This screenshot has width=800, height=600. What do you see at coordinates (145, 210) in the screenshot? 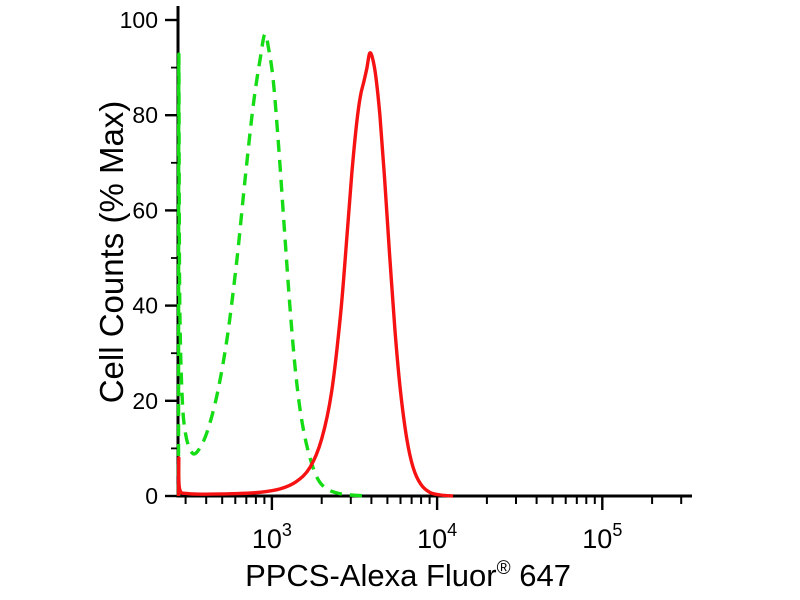
I see `y-tick-label: 60` at bounding box center [145, 210].